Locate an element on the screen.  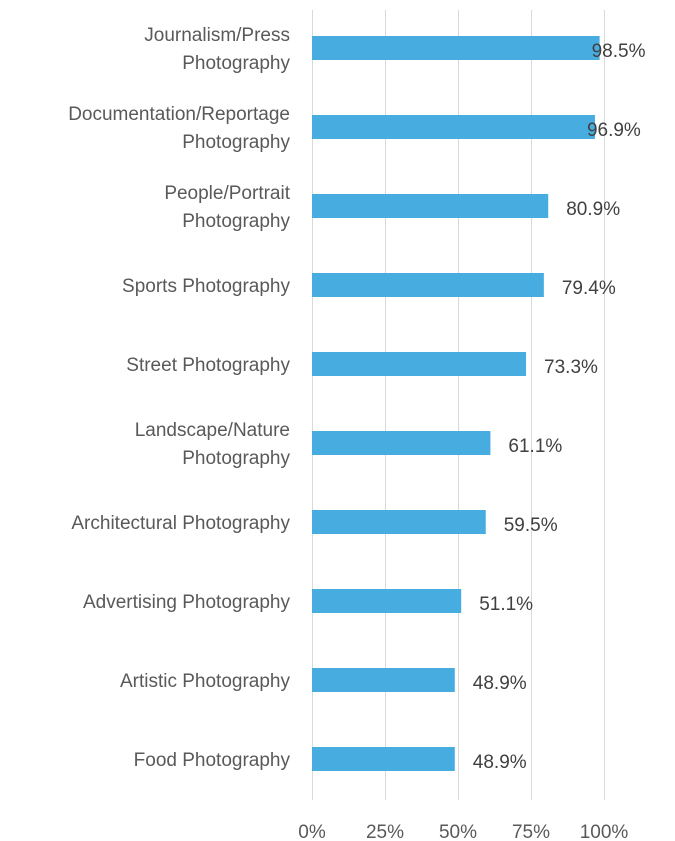
value-label: 59.5% is located at coordinates (531, 525).